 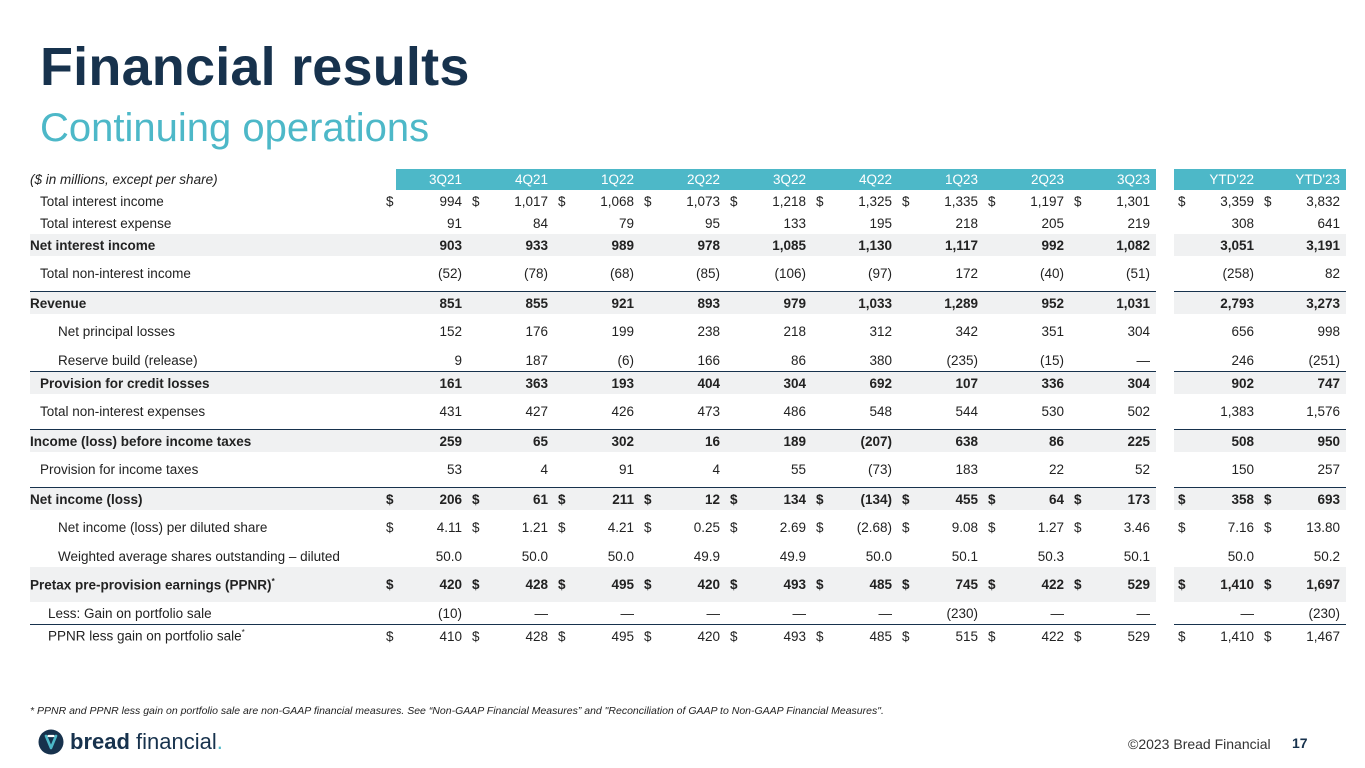 What do you see at coordinates (1120, 584) in the screenshot?
I see `value-cell: 529` at bounding box center [1120, 584].